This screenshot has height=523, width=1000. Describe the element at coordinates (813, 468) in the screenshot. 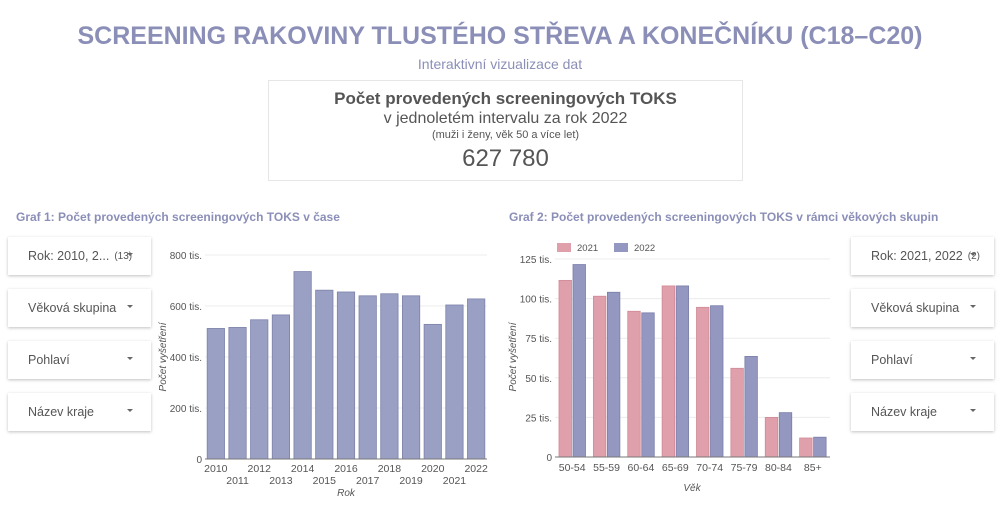

I see `x-tick-label: 85+` at that location.